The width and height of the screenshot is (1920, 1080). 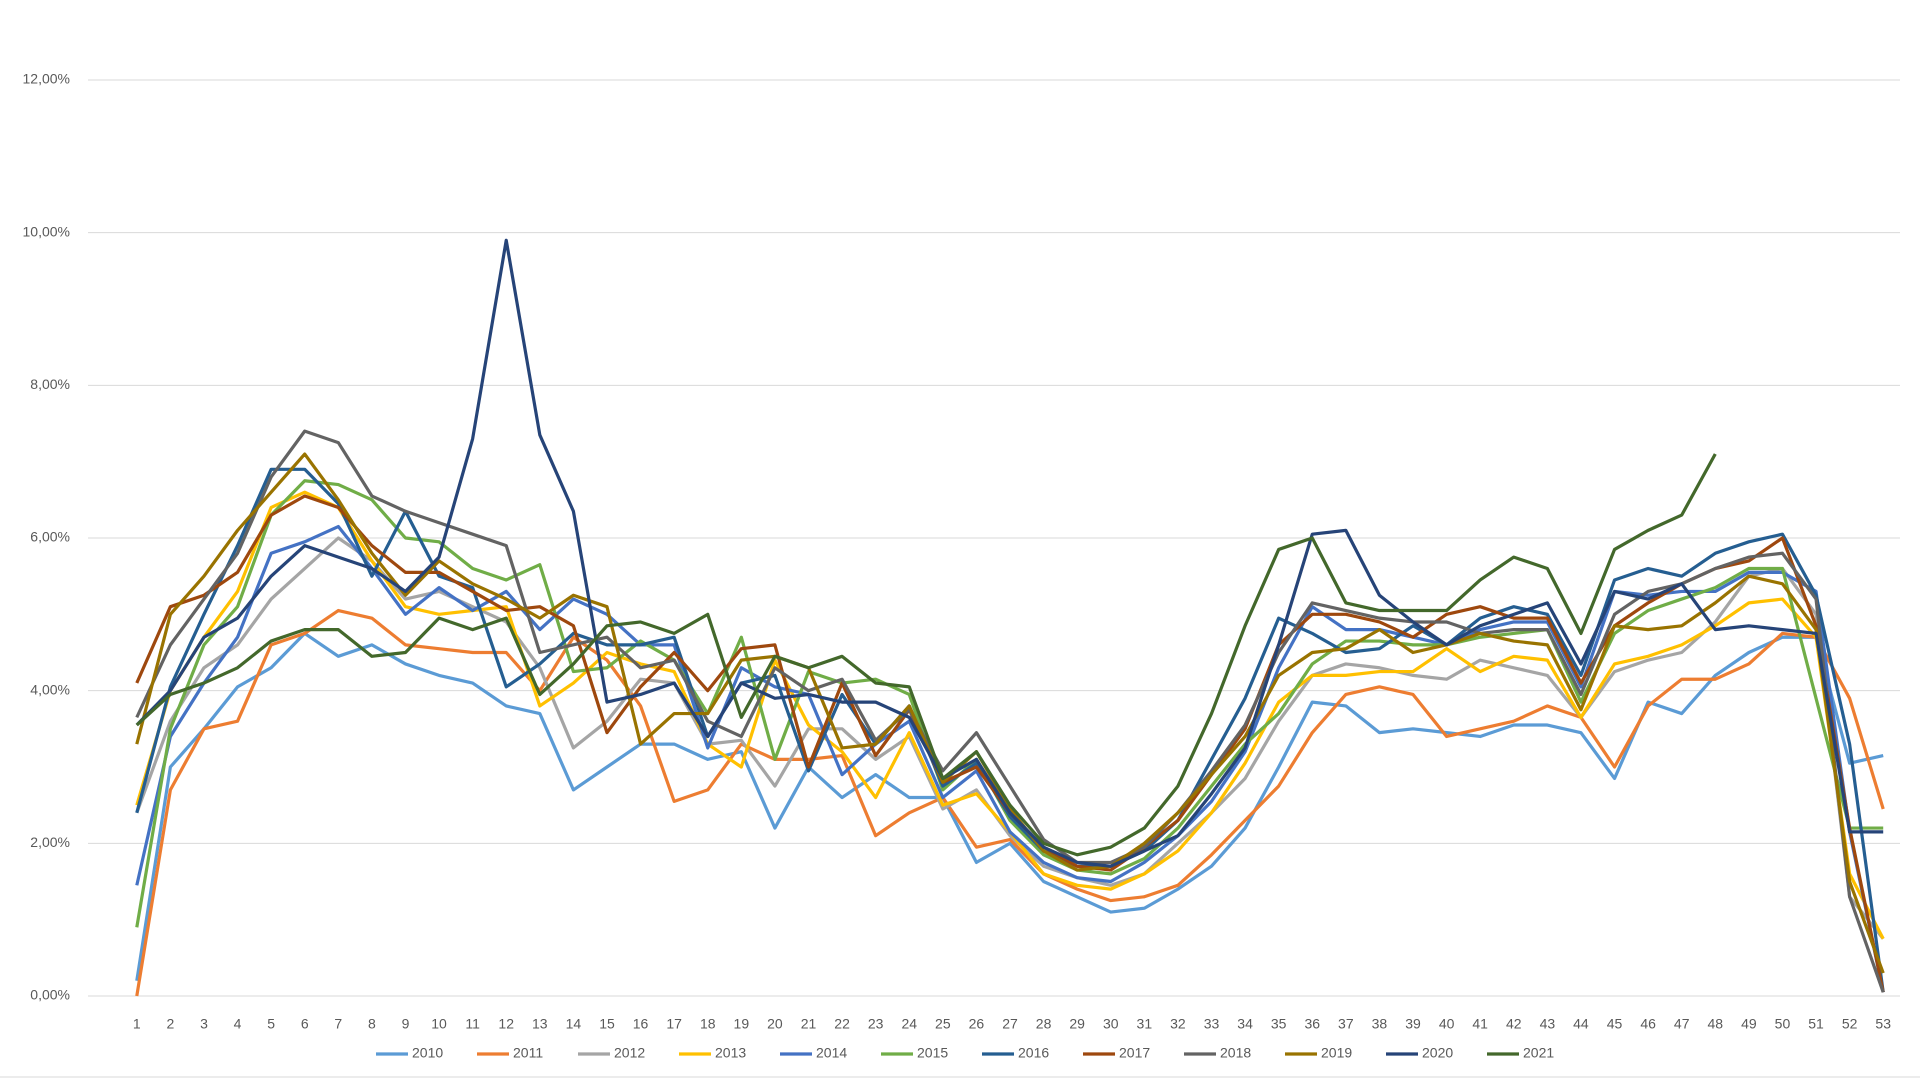 What do you see at coordinates (629, 1053) in the screenshot?
I see `legend-label: 2012` at bounding box center [629, 1053].